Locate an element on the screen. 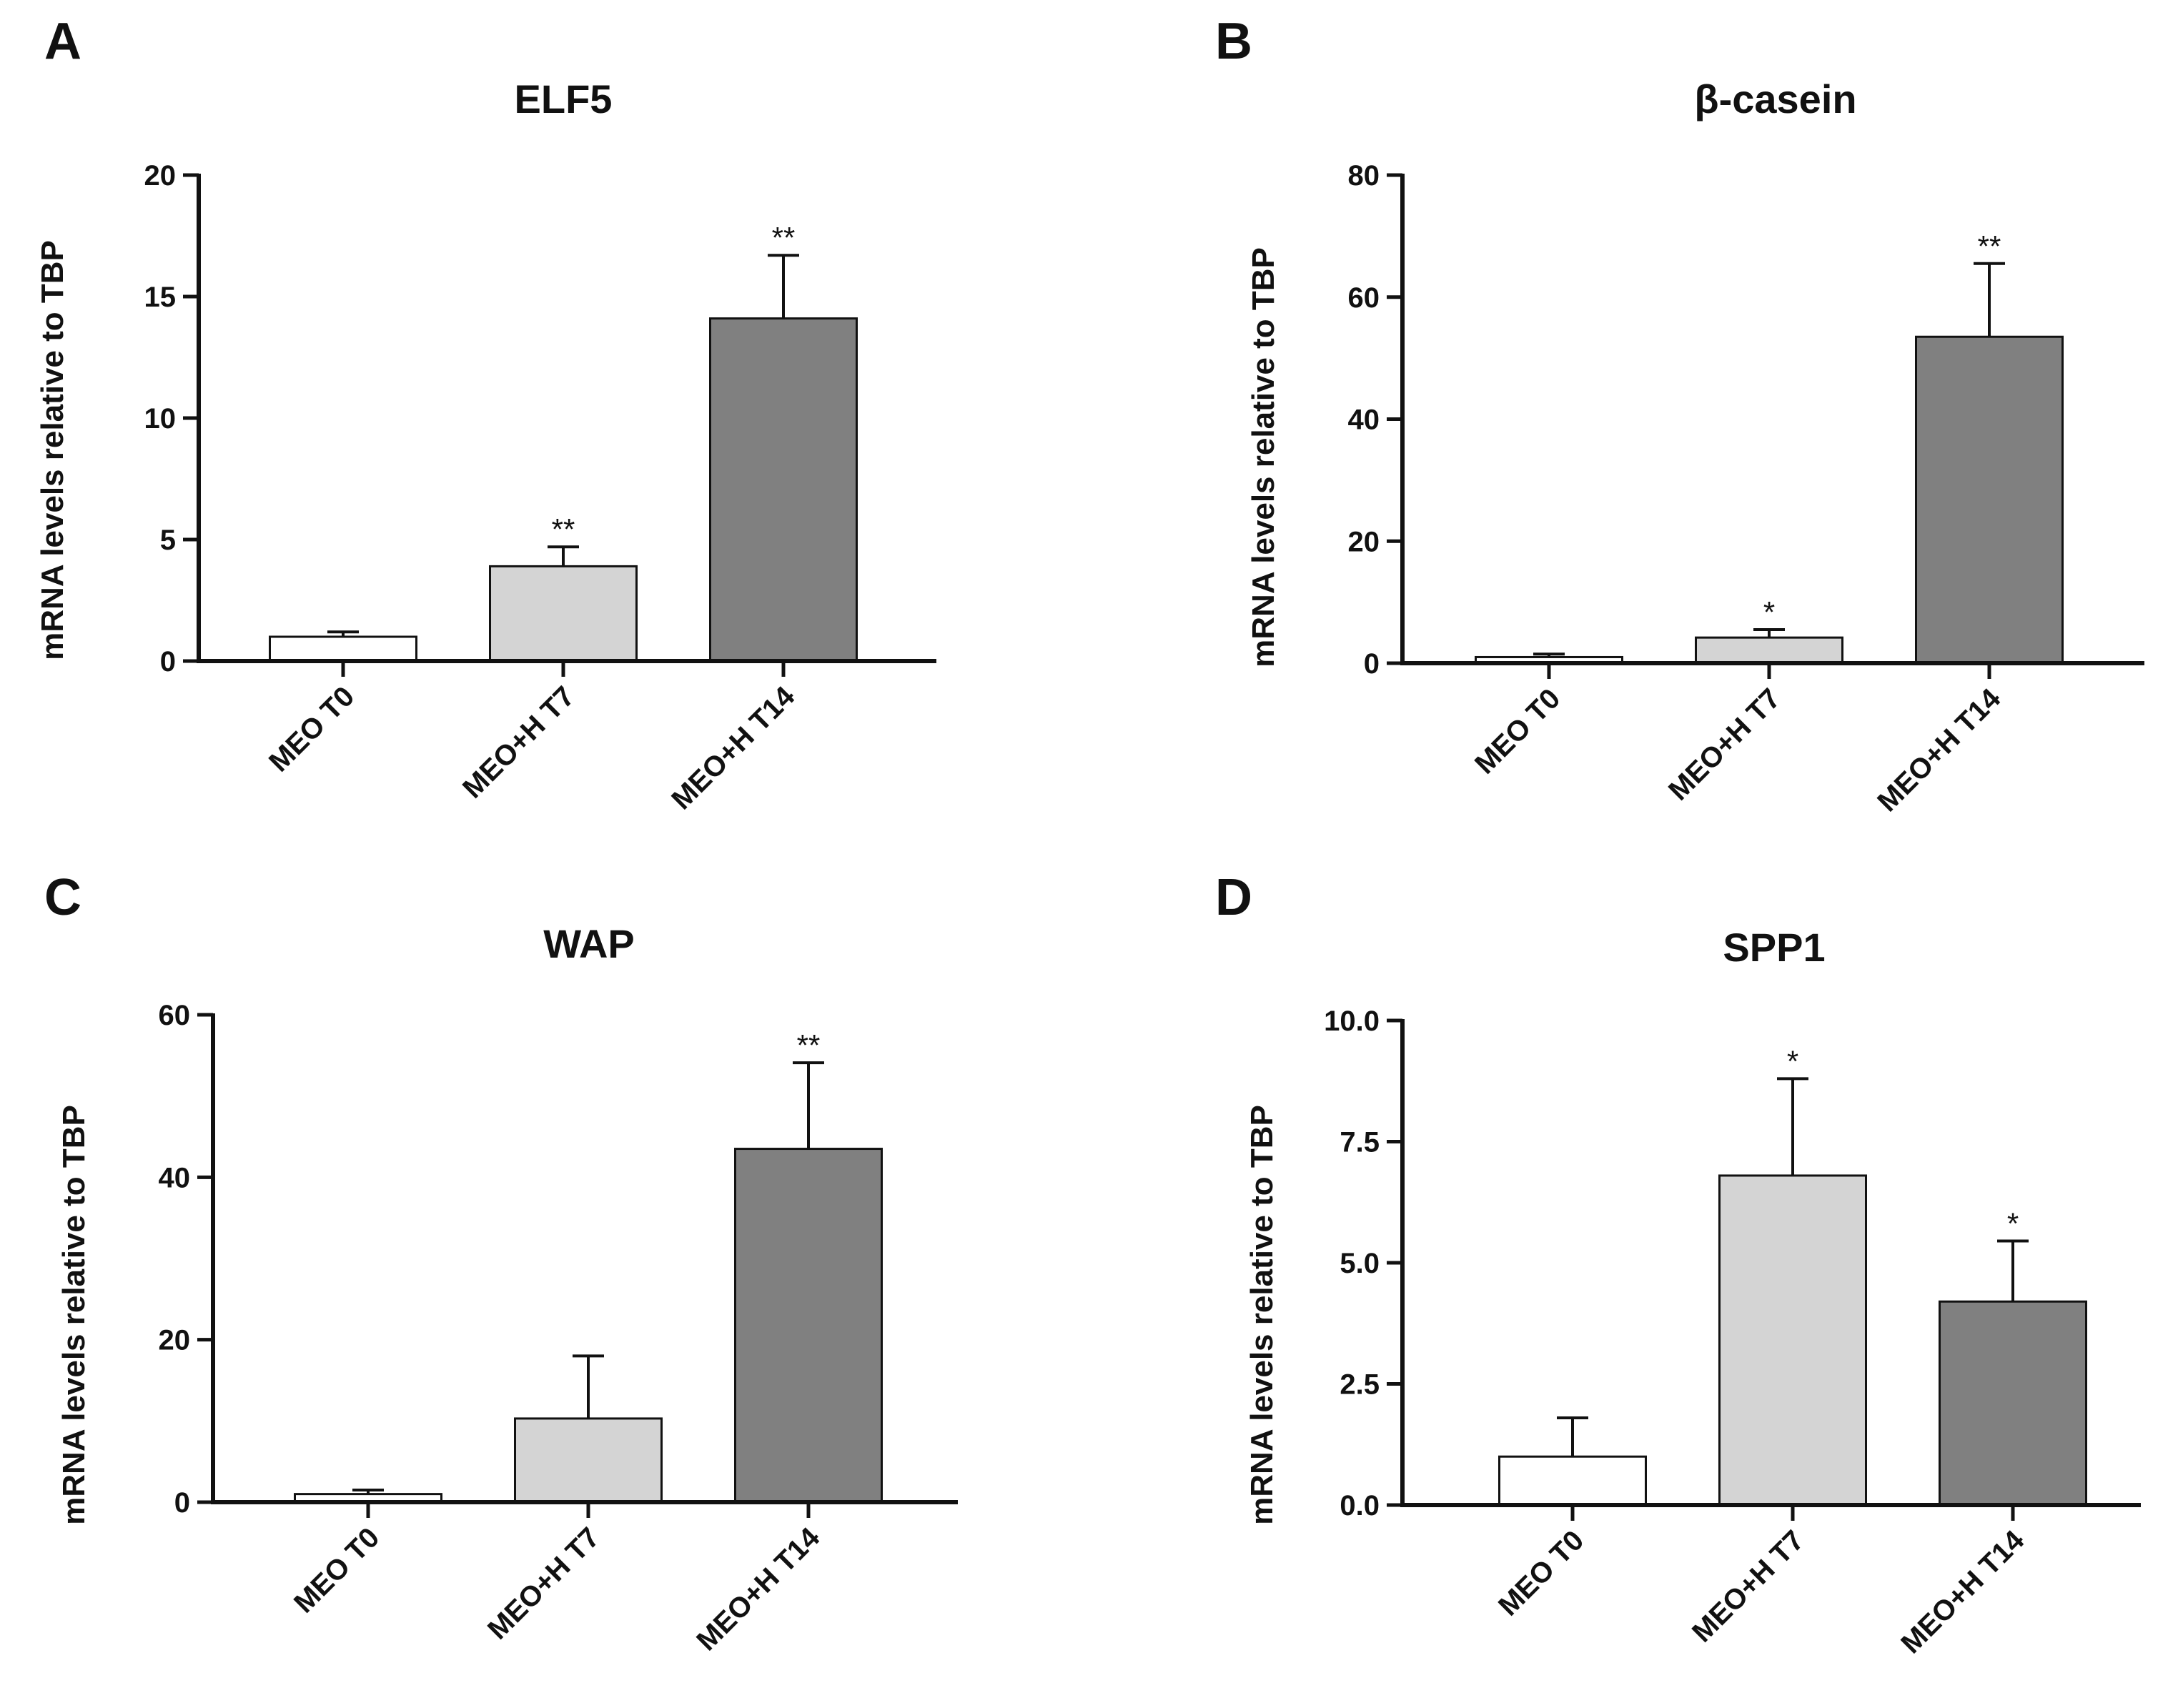 Image resolution: width=2178 pixels, height=1708 pixels. plot-area: ** ** 0 5 10 15 20 MEO T0 MEO+H T7 MEO+H T14 is located at coordinates (540, 488).